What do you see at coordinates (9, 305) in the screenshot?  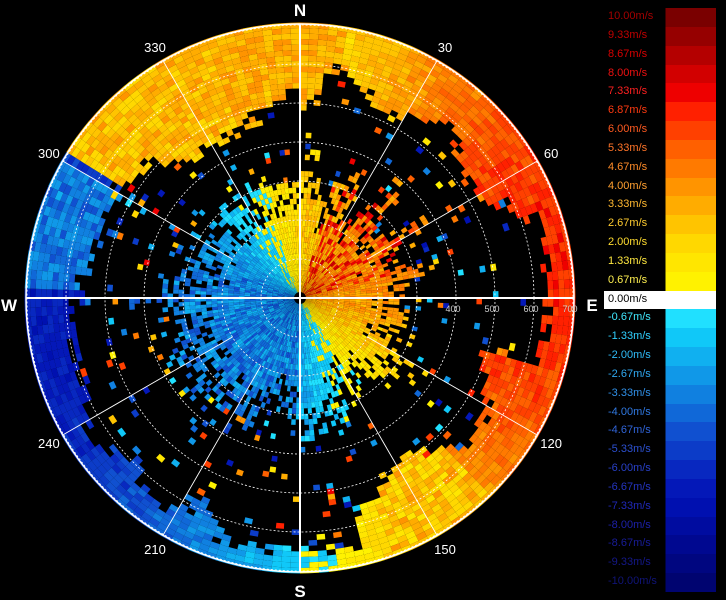 I see `compass-west-label: W` at bounding box center [9, 305].